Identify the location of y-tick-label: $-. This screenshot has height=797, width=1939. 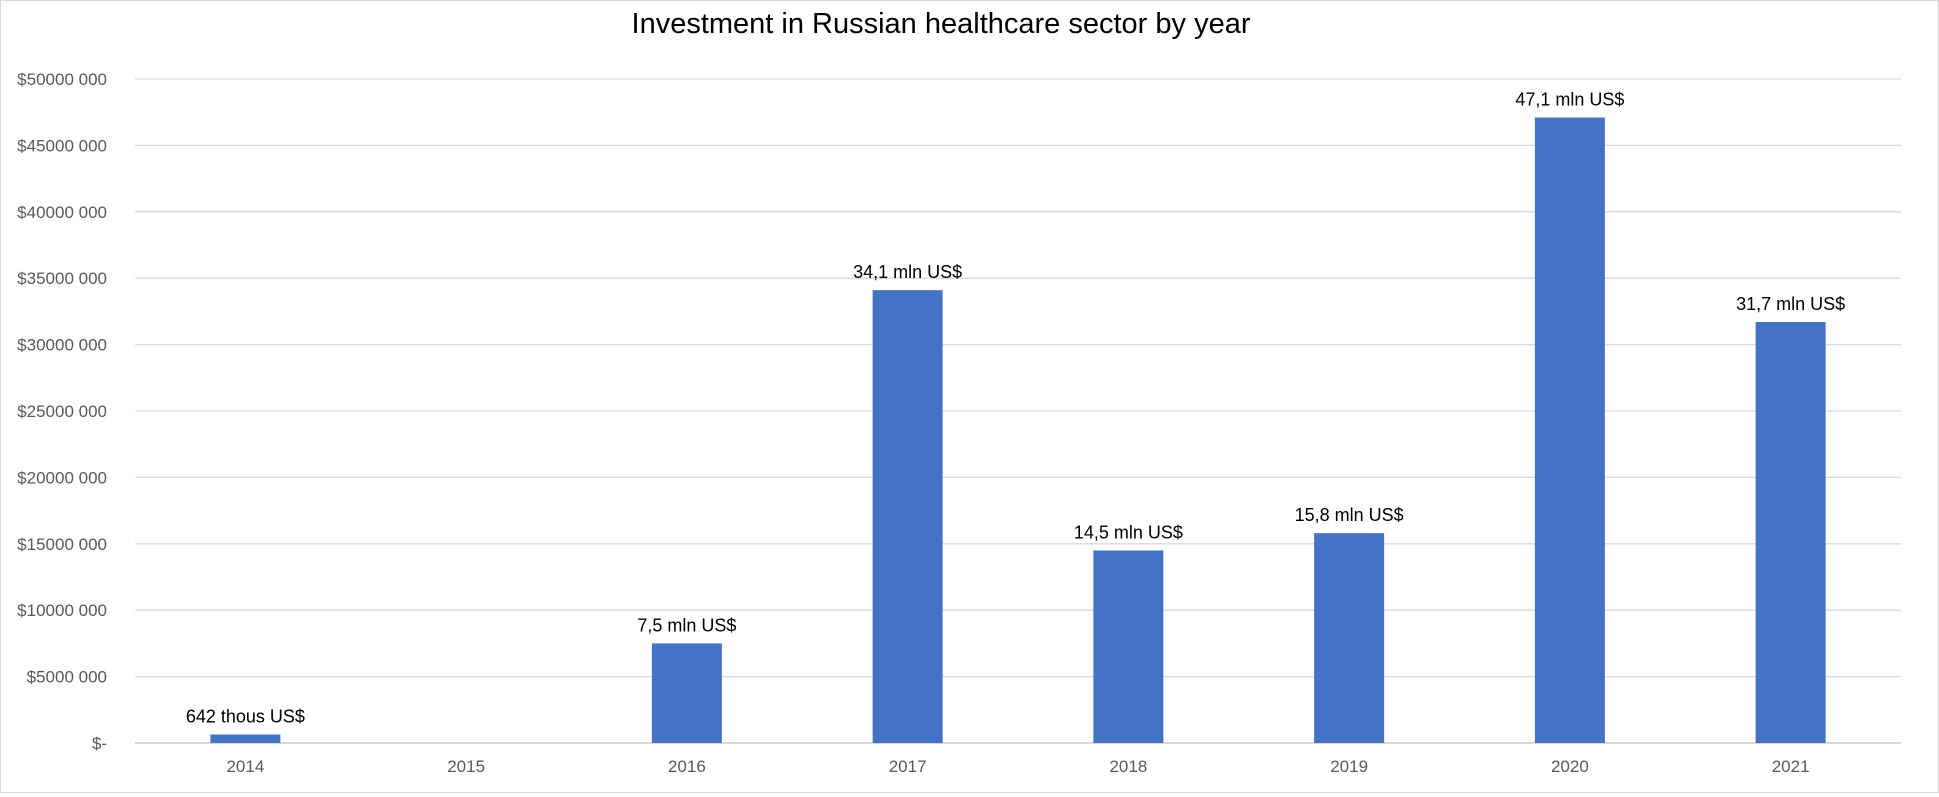
(99, 743).